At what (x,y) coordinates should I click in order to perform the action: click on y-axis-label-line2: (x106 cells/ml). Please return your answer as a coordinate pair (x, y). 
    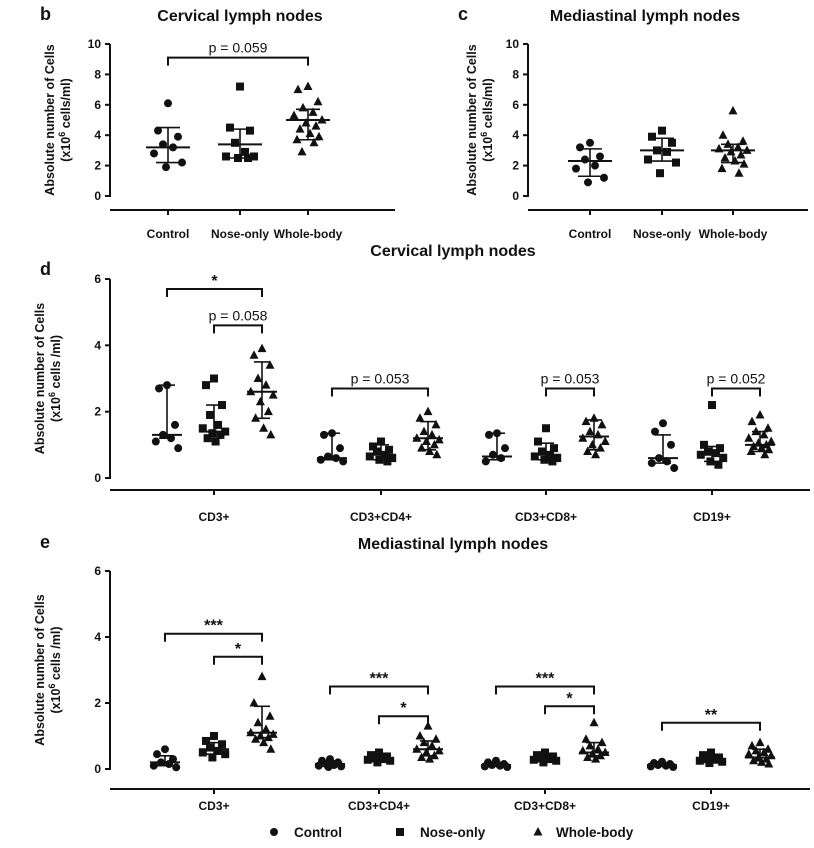
    Looking at the image, I should click on (65, 120).